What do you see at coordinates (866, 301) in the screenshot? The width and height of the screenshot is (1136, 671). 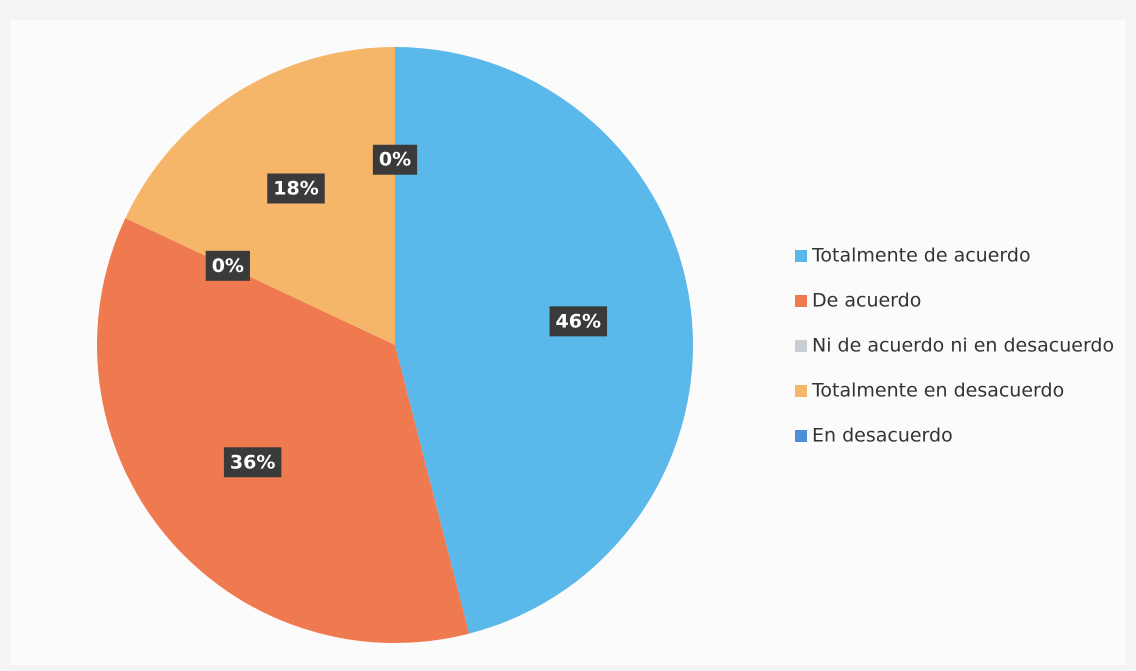 I see `legend-label: De acuerdo` at bounding box center [866, 301].